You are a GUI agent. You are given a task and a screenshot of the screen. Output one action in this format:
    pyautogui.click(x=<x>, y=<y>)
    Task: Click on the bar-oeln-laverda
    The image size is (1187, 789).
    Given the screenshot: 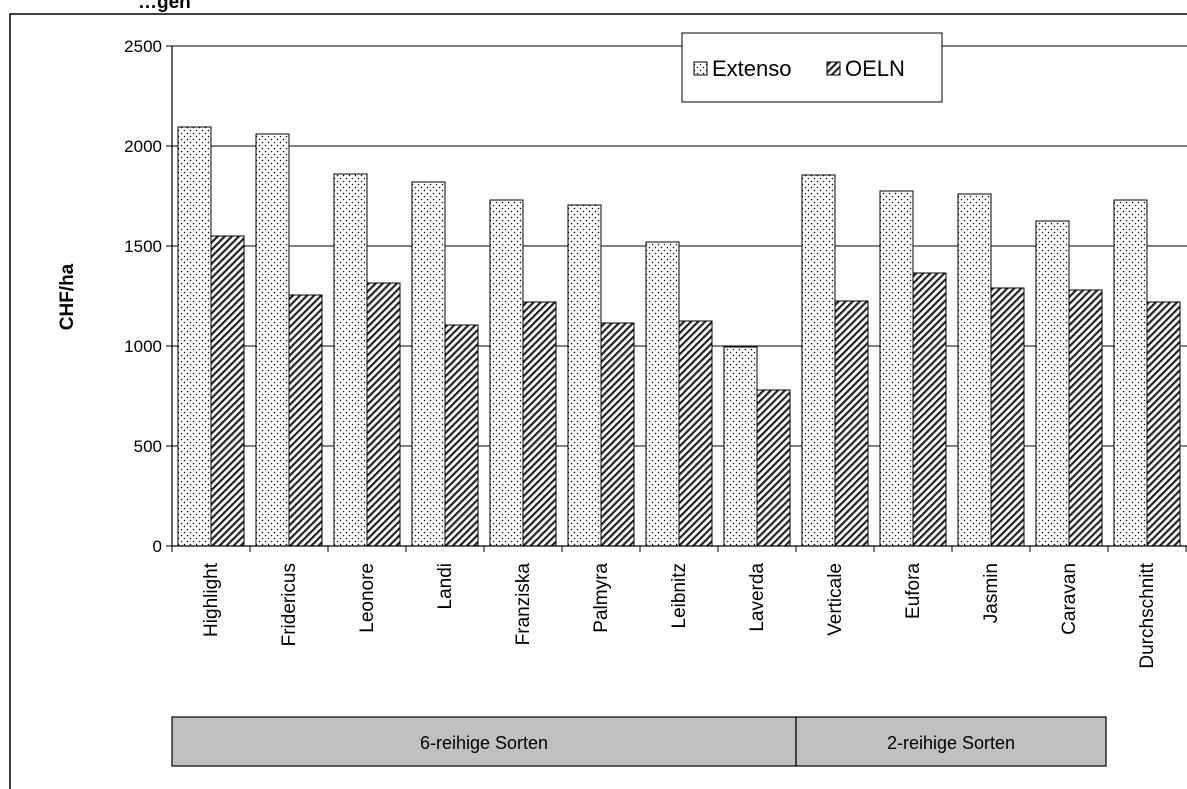 What is the action you would take?
    pyautogui.click(x=773, y=468)
    